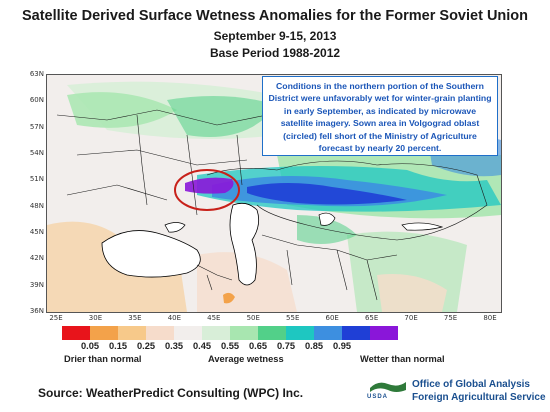  What do you see at coordinates (95, 318) in the screenshot?
I see `longitude-label: 30E` at bounding box center [95, 318].